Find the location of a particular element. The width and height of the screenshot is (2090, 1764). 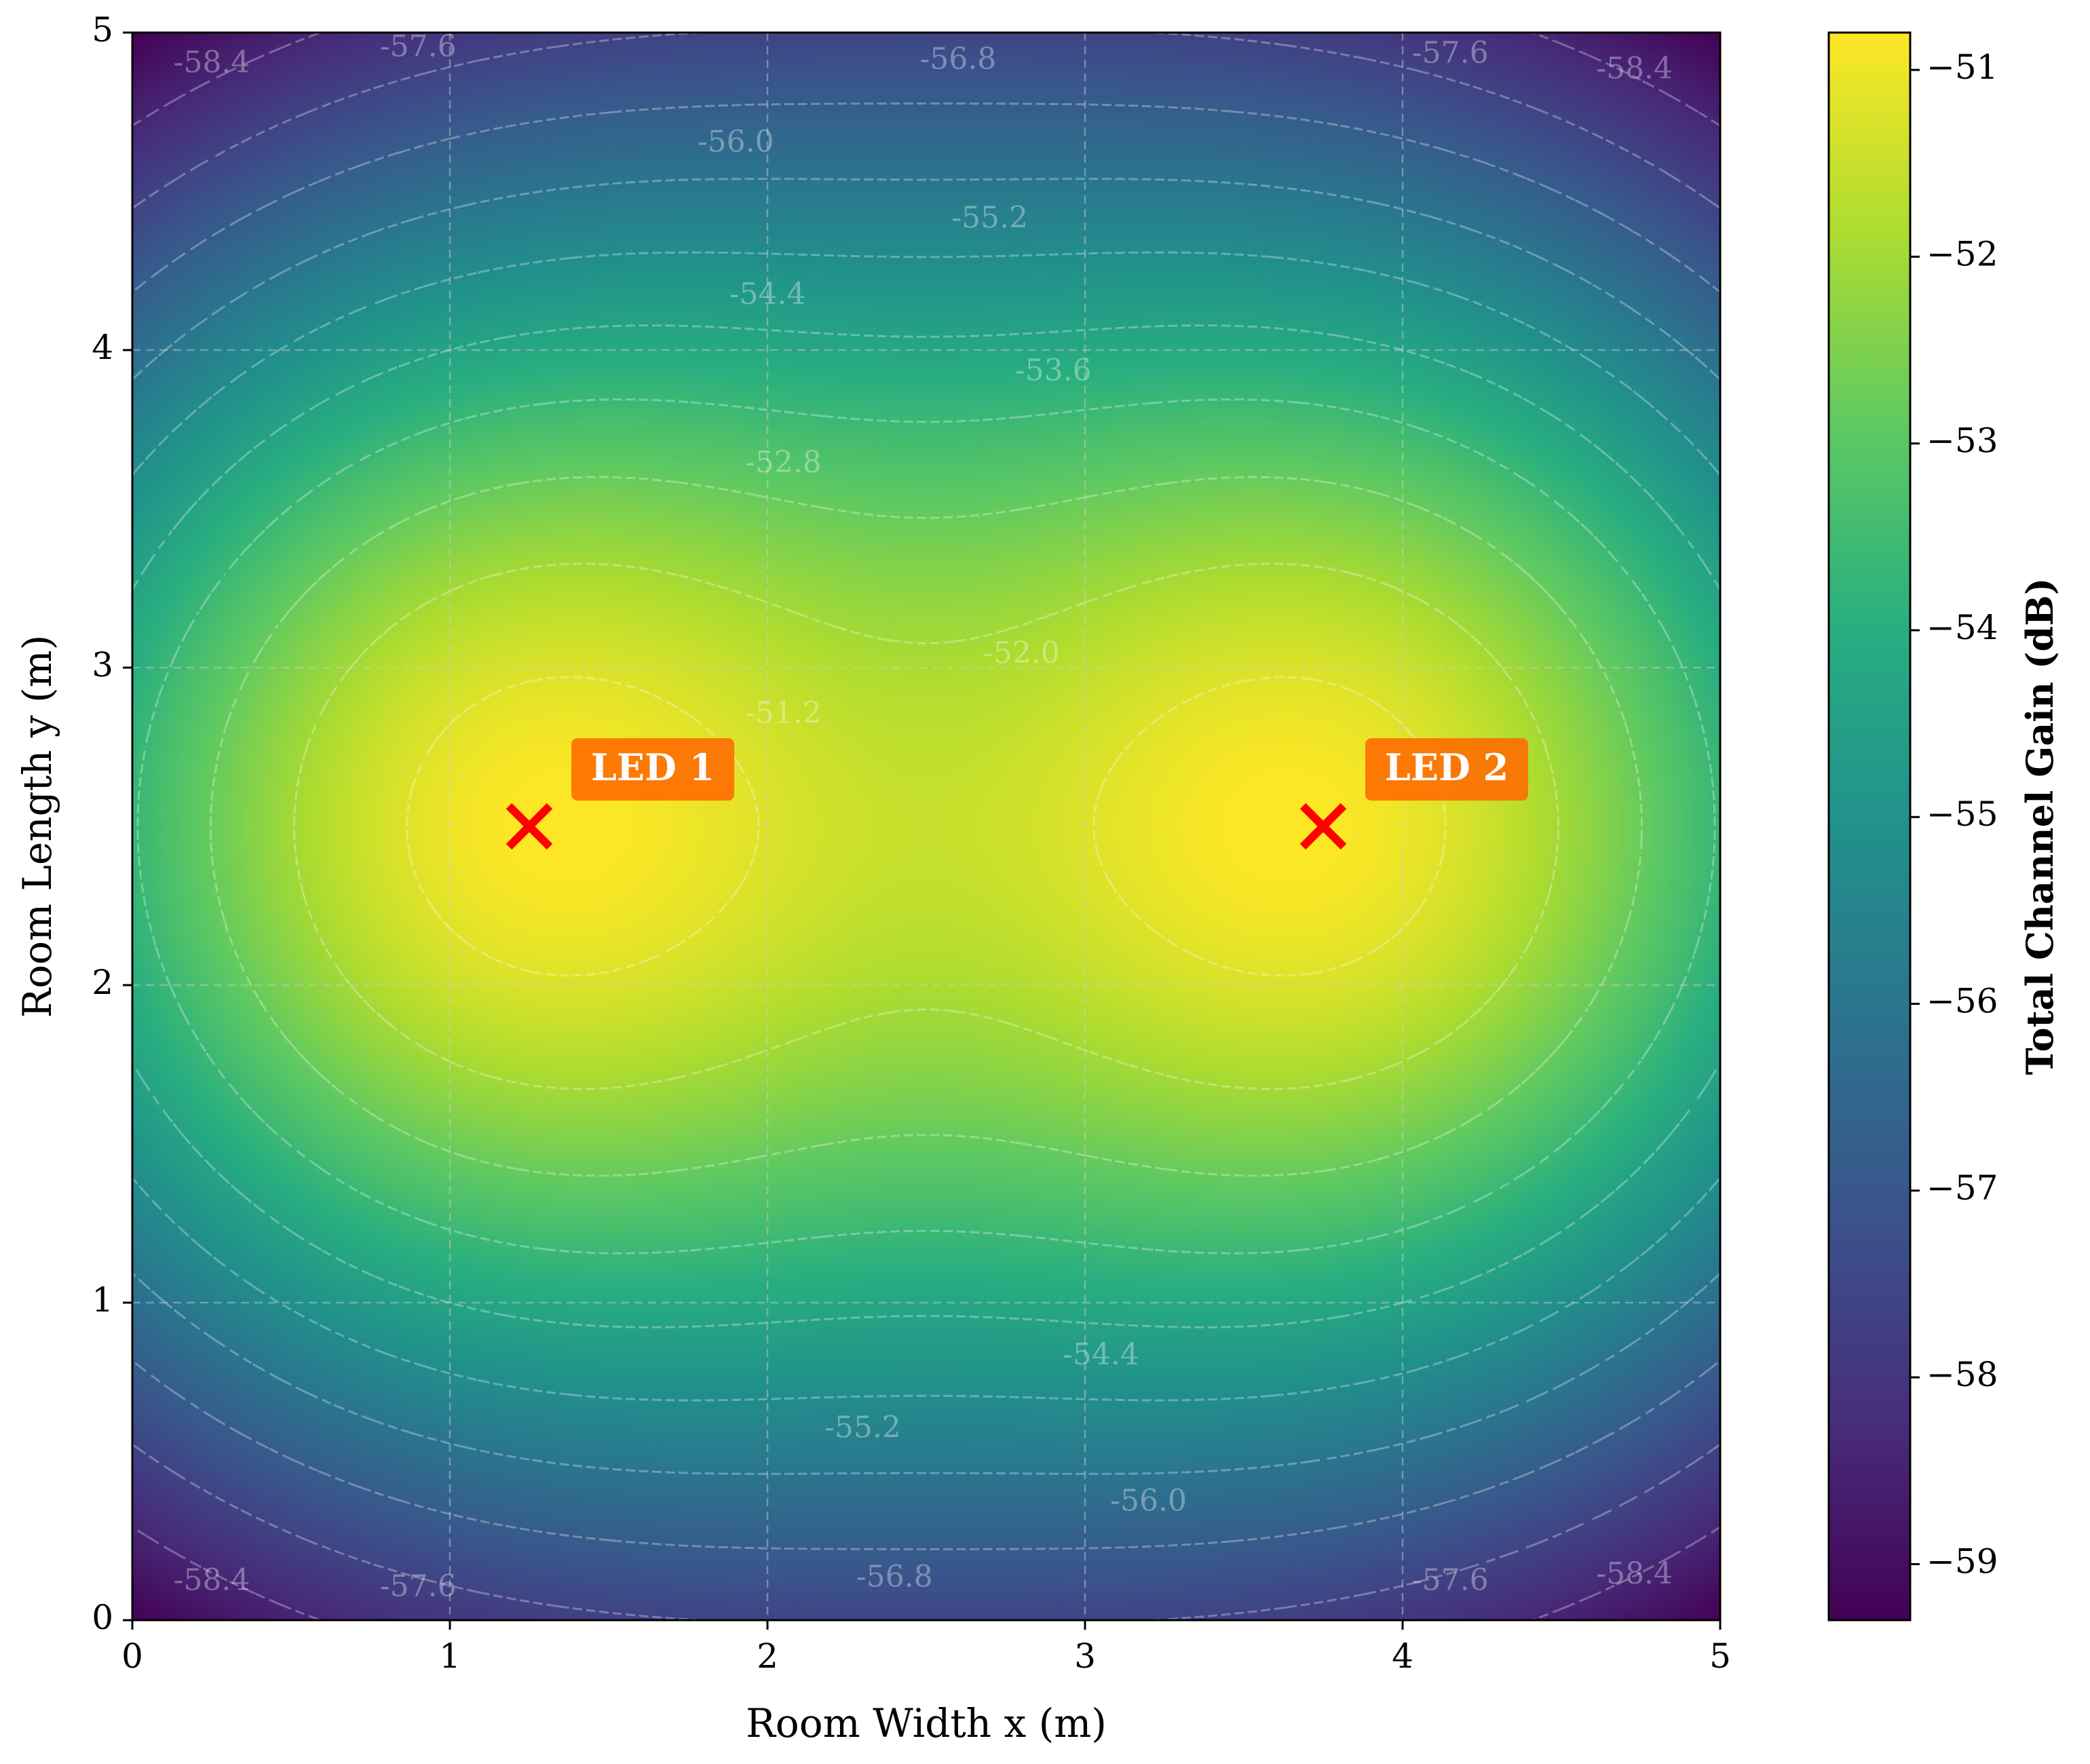

colorbar-tick-label: −51 is located at coordinates (1962, 67).